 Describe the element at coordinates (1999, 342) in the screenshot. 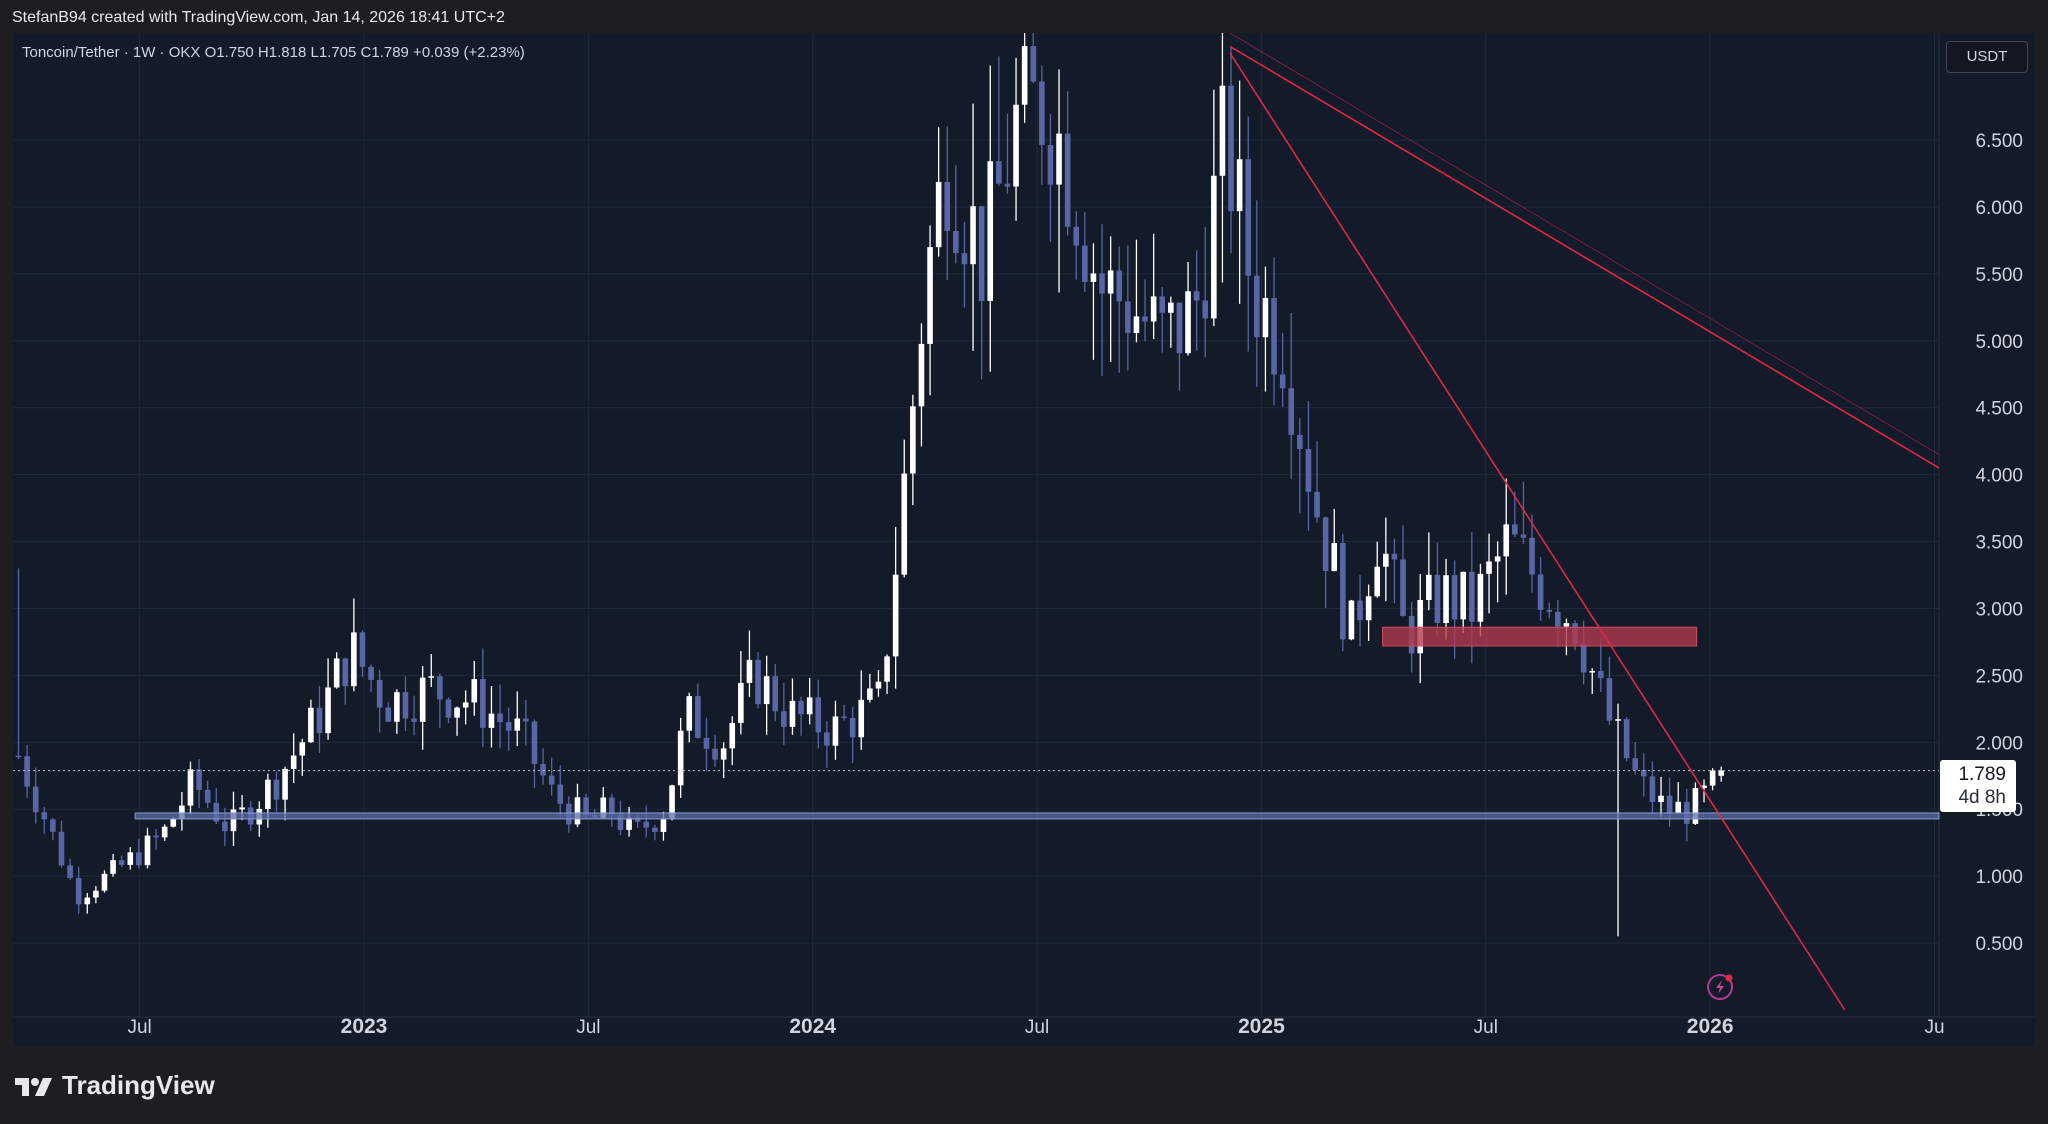

I see `price-tick-label: 5.000` at that location.